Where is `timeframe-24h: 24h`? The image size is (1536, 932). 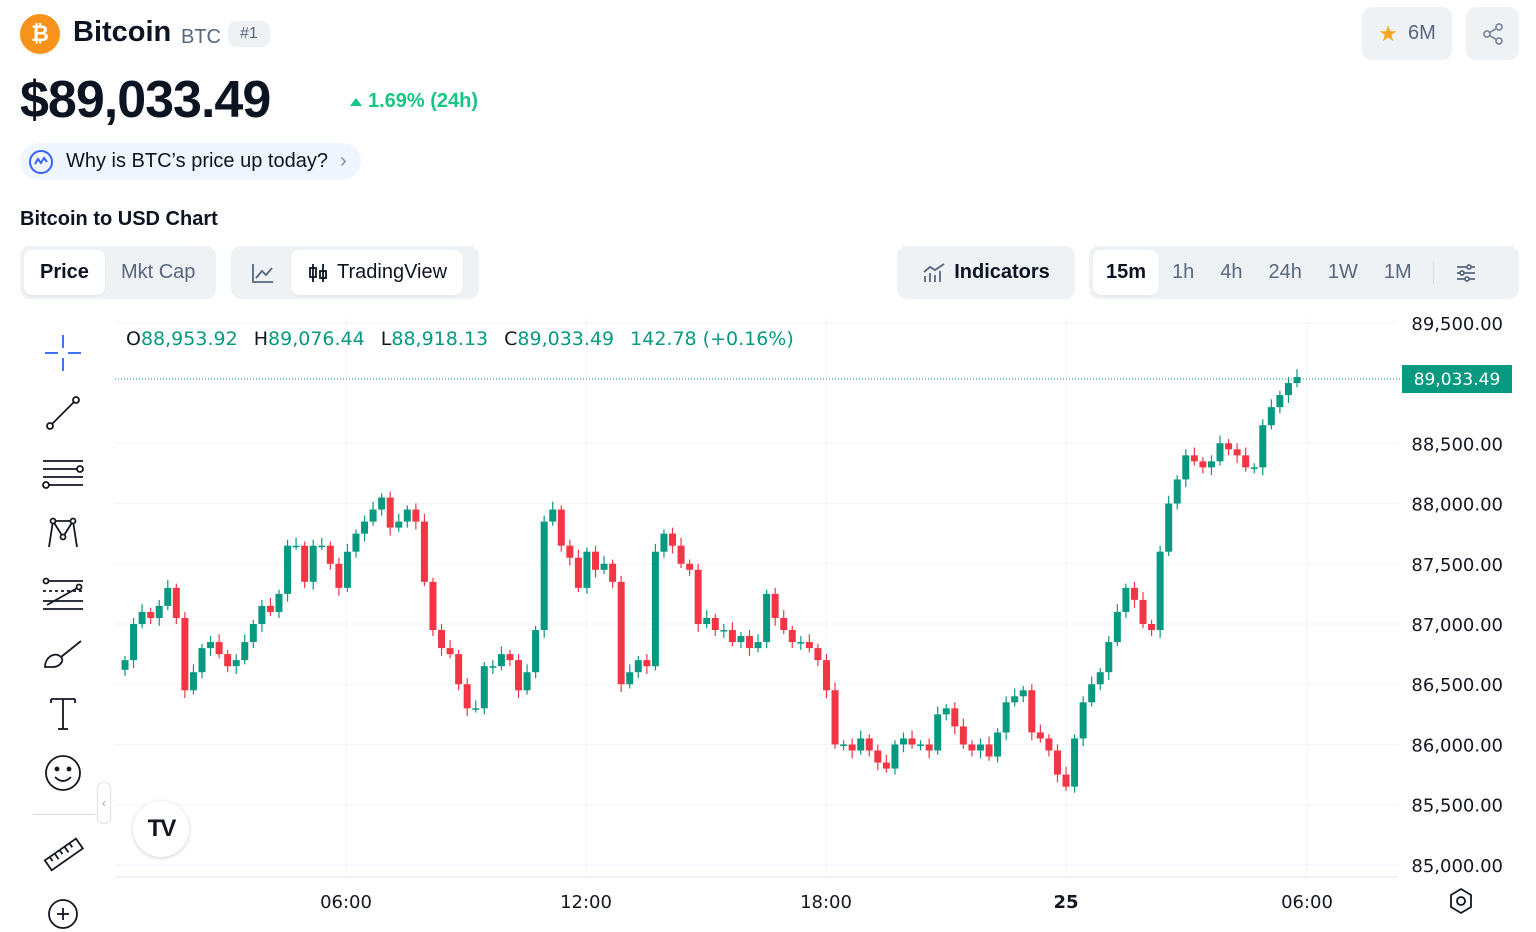
timeframe-24h: 24h is located at coordinates (1285, 272).